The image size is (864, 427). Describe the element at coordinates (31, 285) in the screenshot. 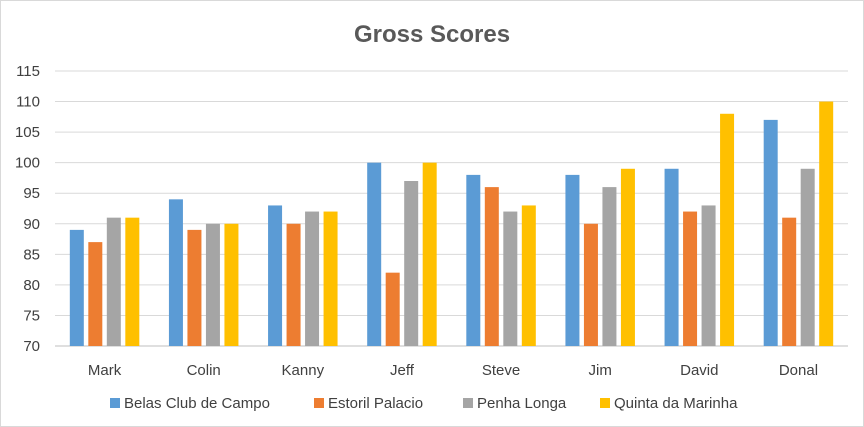

I see `y-tick-label: 80` at that location.